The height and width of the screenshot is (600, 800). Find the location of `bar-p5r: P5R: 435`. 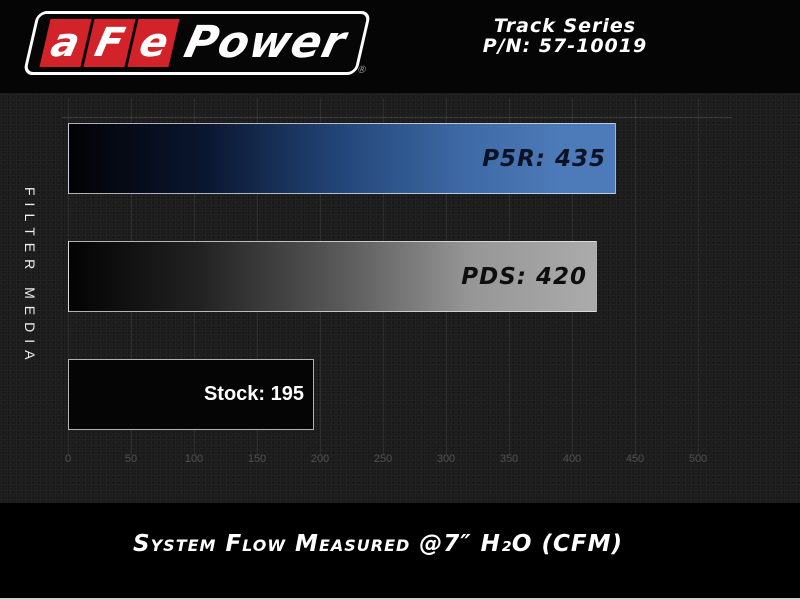

bar-p5r: P5R: 435 is located at coordinates (342, 158).